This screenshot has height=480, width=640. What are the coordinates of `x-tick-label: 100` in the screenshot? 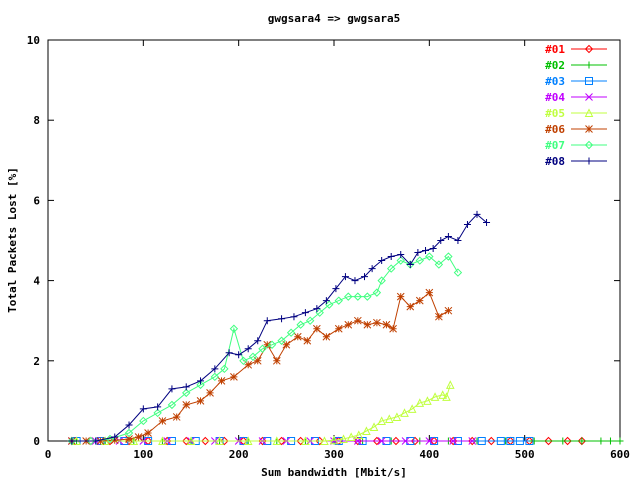 It's located at (143, 454).